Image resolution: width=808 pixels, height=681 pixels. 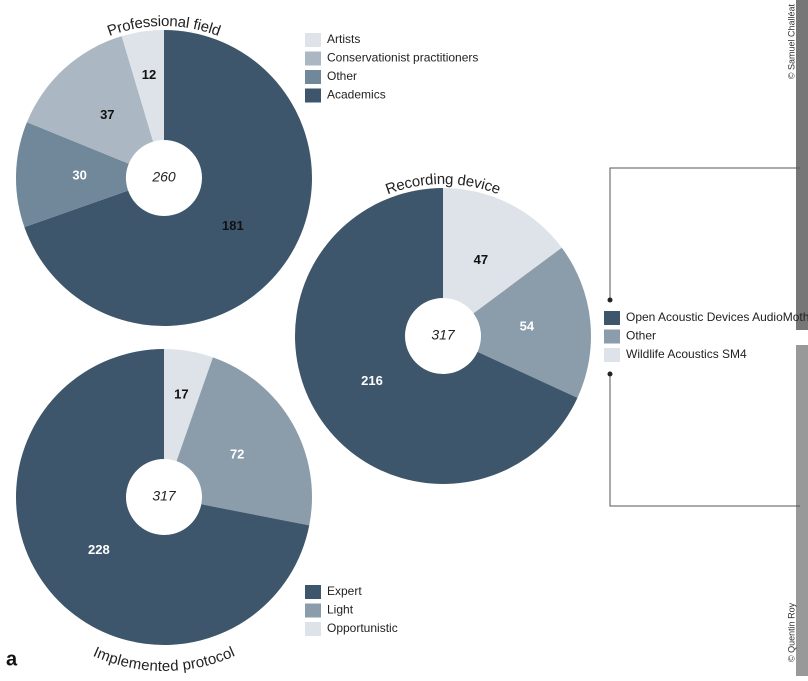 I want to click on value-label: 72, so click(x=237, y=453).